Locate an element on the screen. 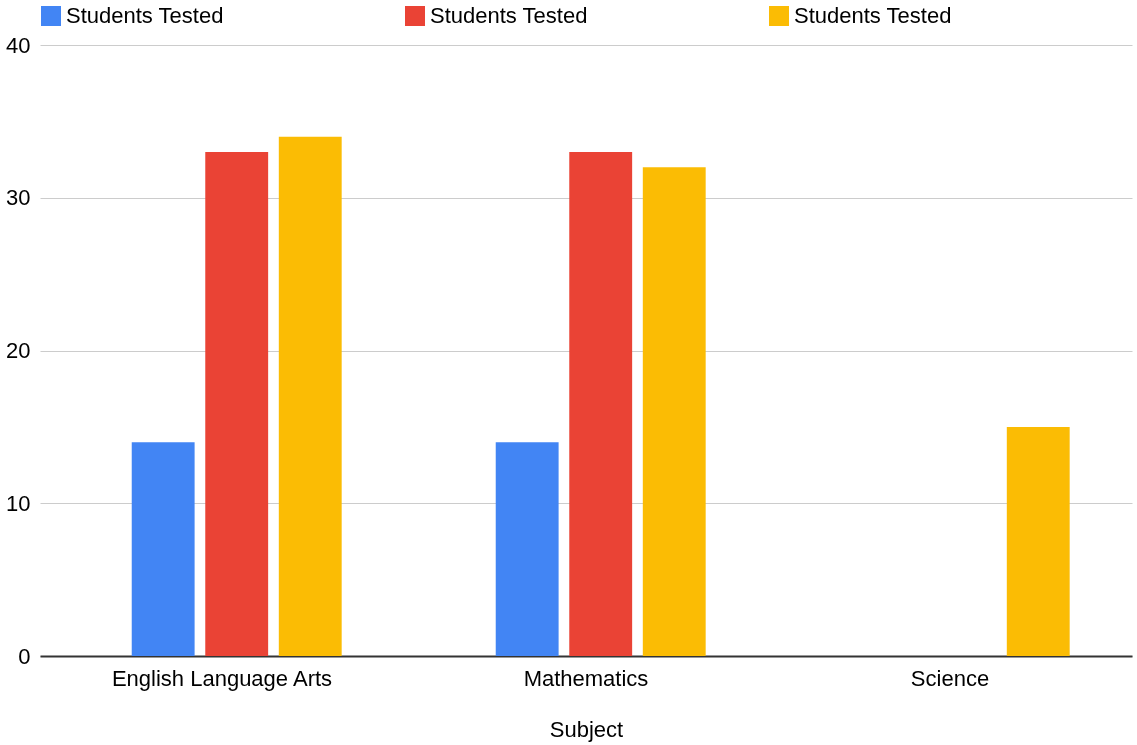 The height and width of the screenshot is (745, 1137). x-tick-label: English Language Arts is located at coordinates (222, 678).